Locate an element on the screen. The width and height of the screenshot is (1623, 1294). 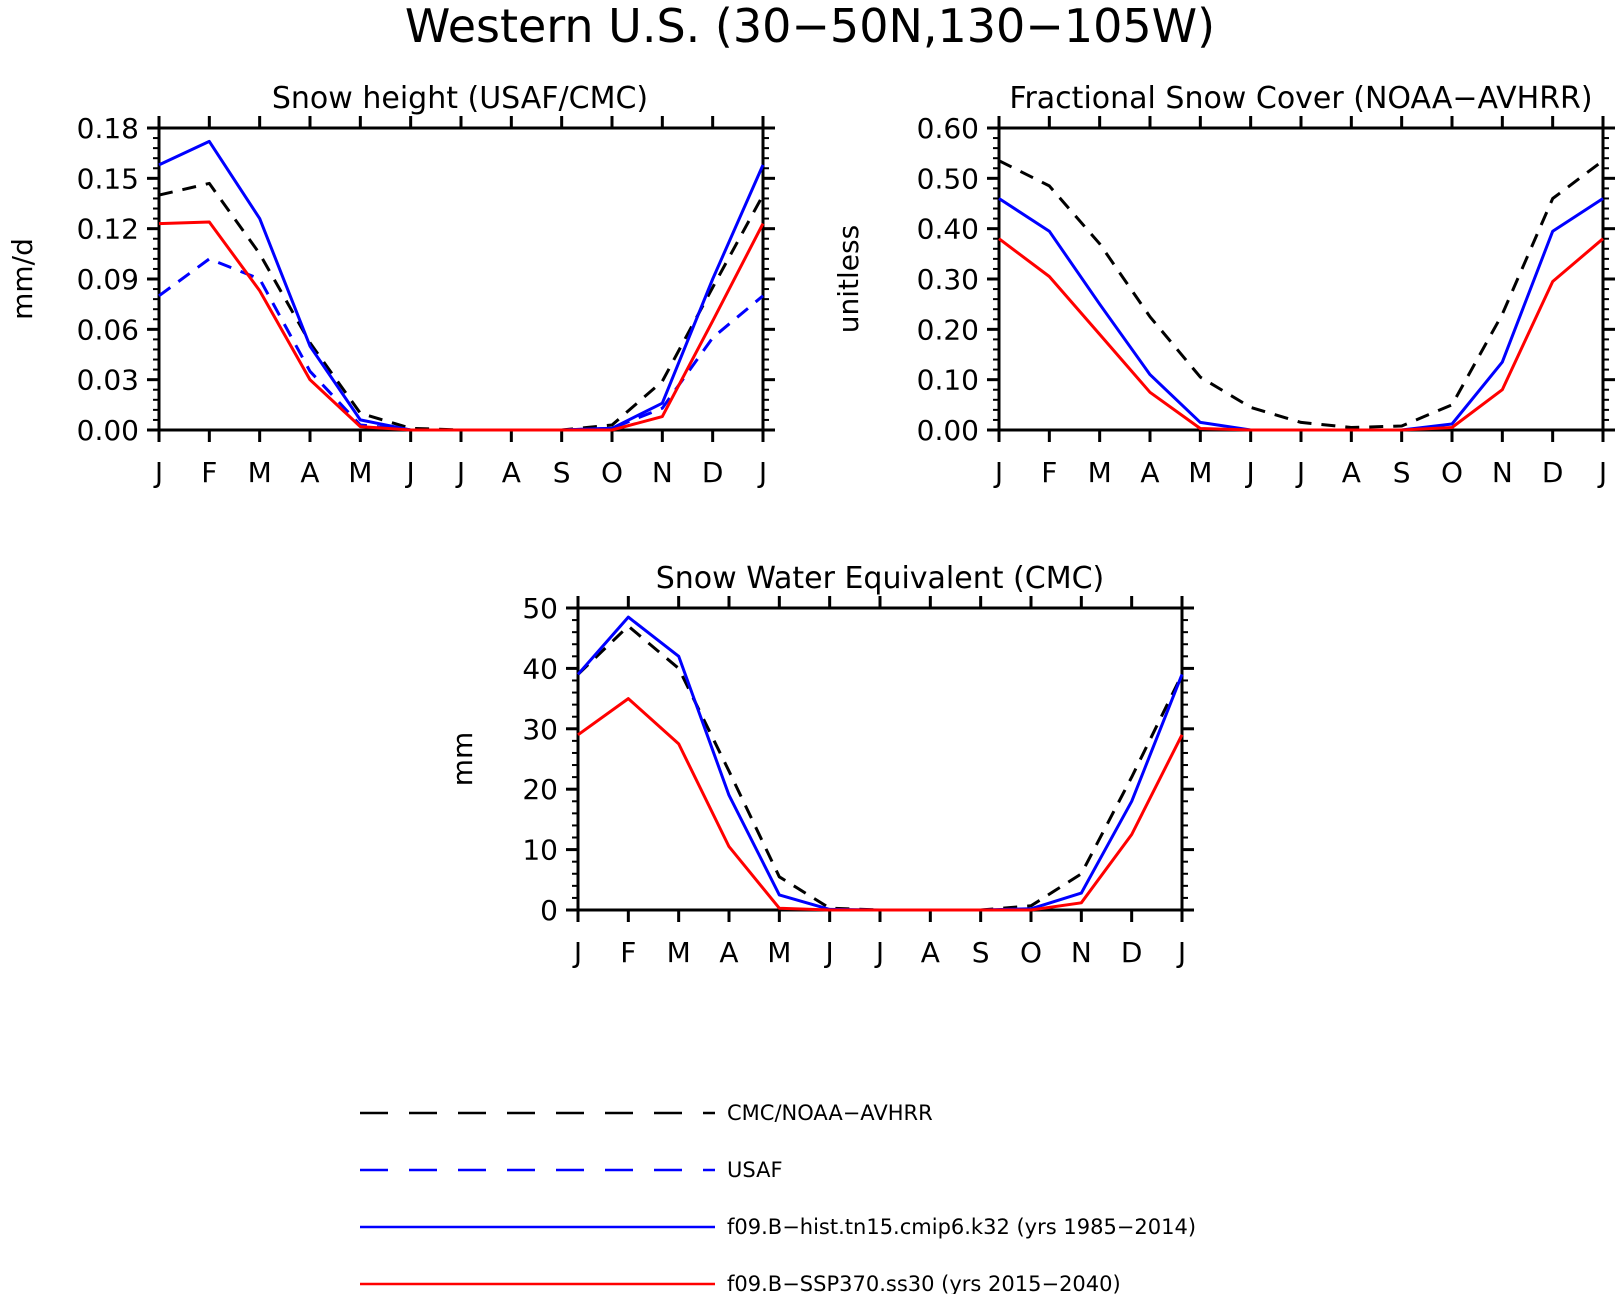
y-tick-label: 30 is located at coordinates (540, 729).